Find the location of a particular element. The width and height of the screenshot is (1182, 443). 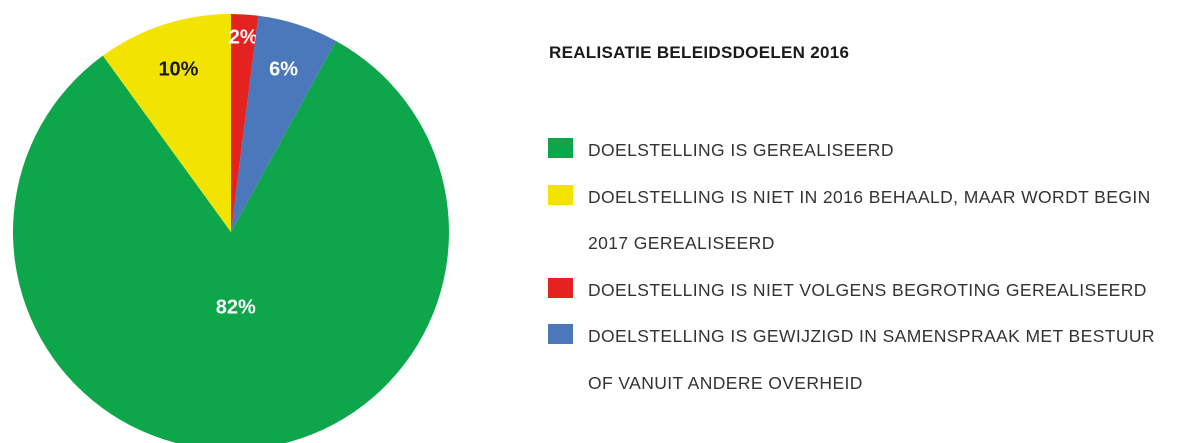

legend-label: DOELSTELLING IS GEREALISEERD is located at coordinates (741, 150).